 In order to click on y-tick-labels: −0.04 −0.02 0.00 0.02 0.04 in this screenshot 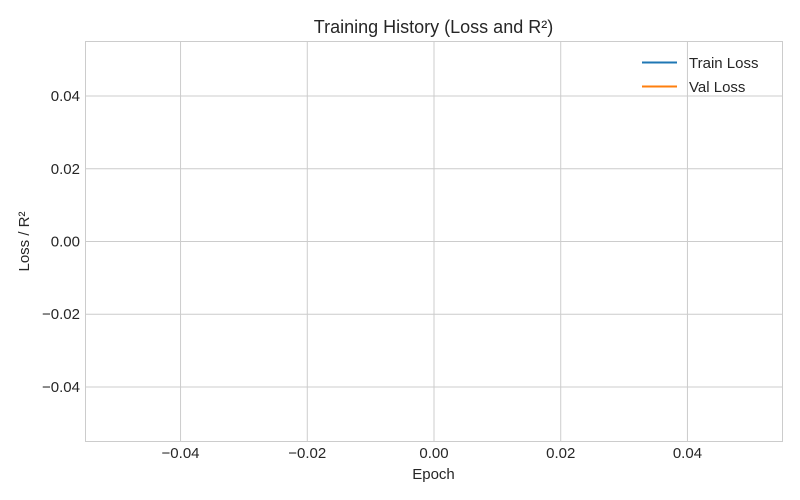, I will do `click(61, 242)`.